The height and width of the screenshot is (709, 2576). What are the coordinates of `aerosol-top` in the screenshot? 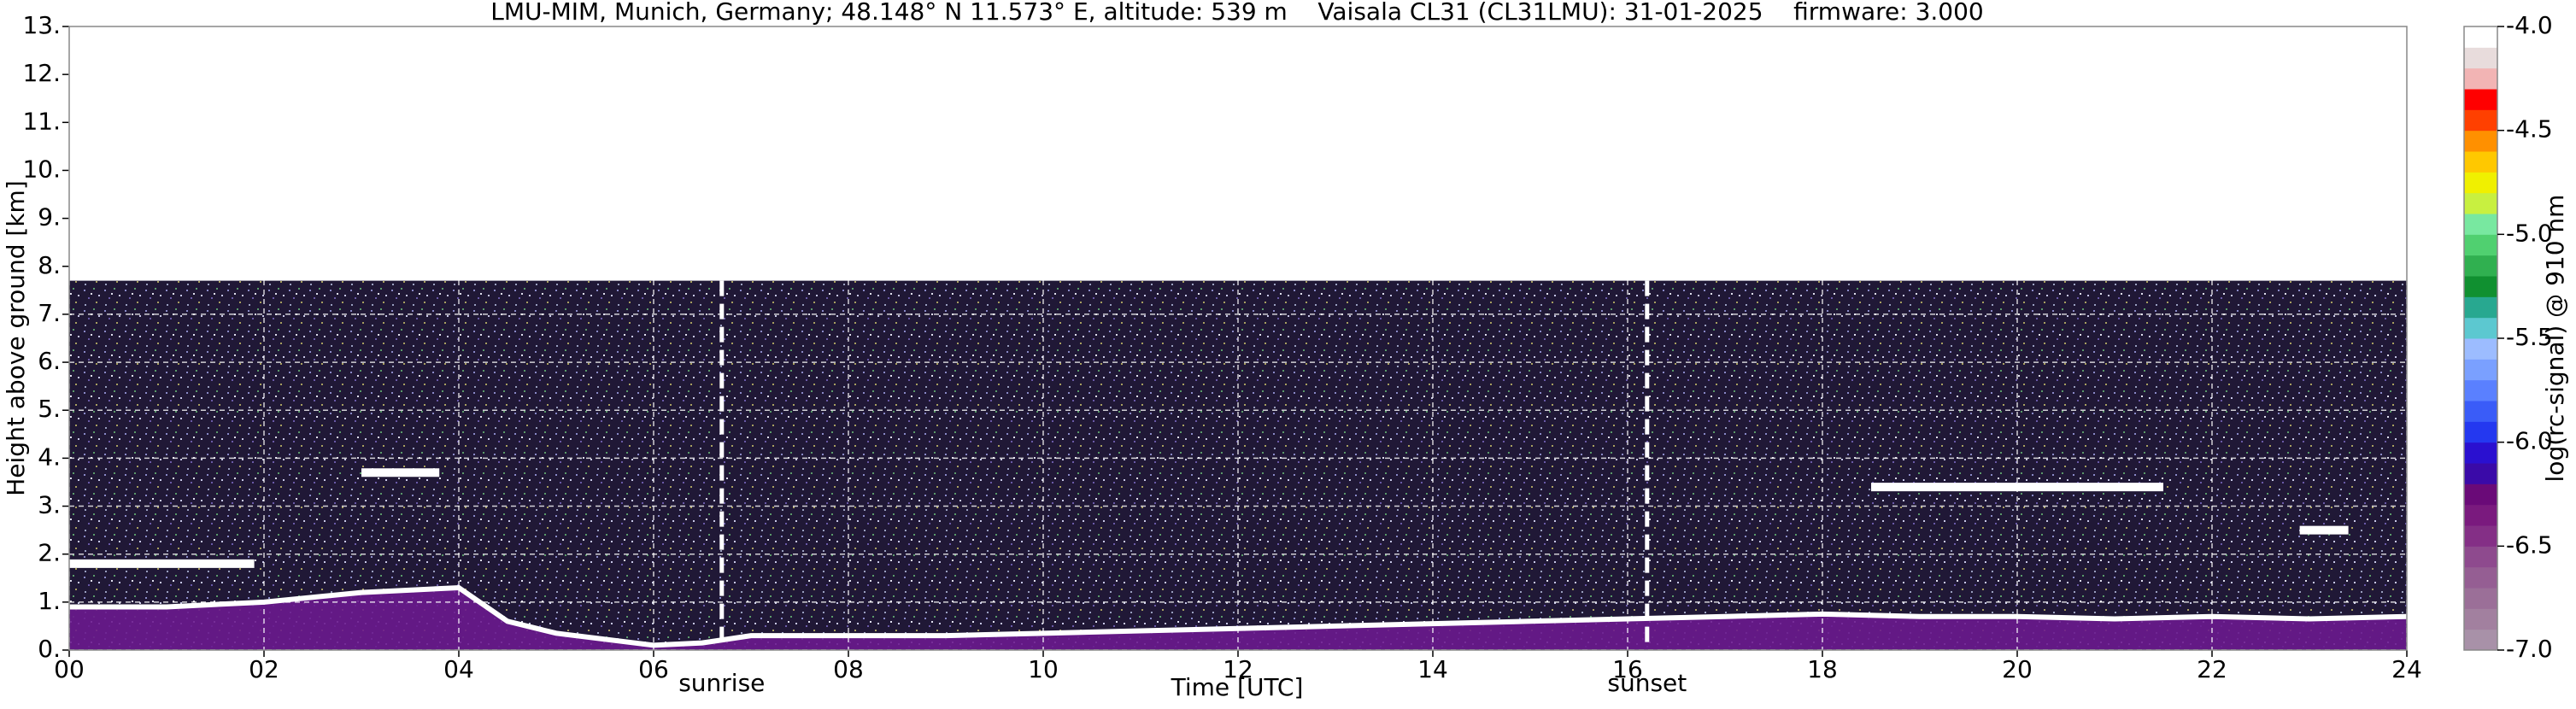 It's located at (1238, 616).